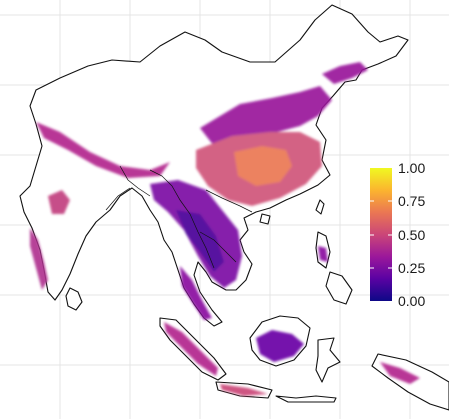  I want to click on philippines-south-outline, so click(339, 288).